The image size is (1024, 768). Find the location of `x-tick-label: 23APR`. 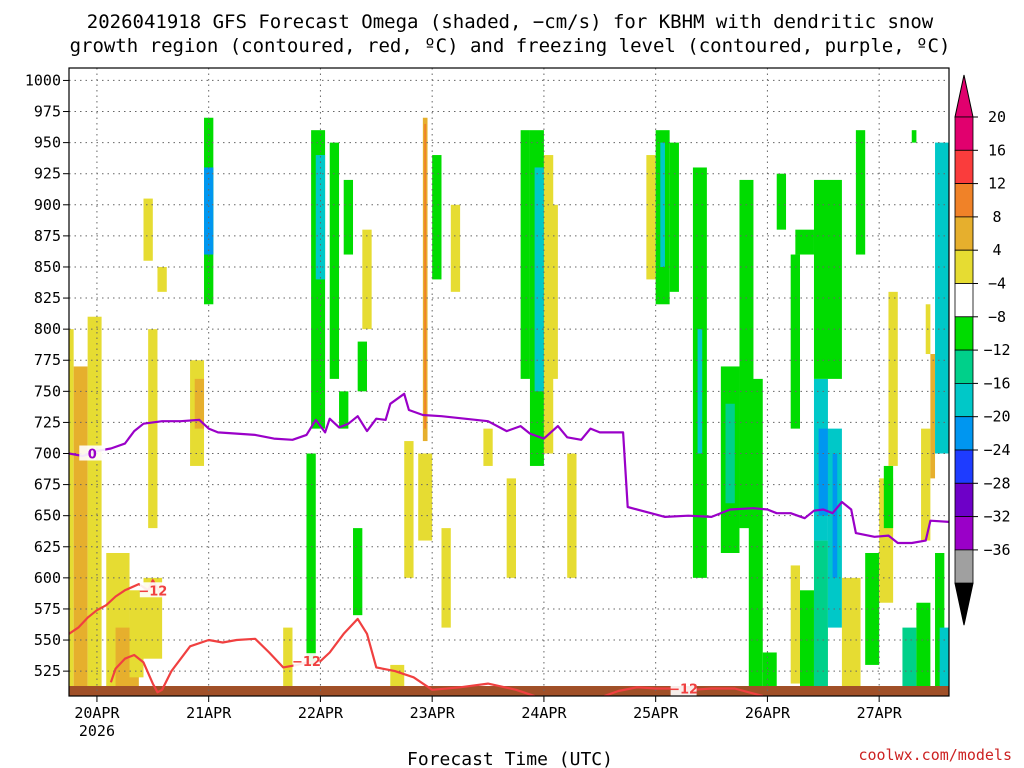

x-tick-label: 23APR is located at coordinates (433, 713).